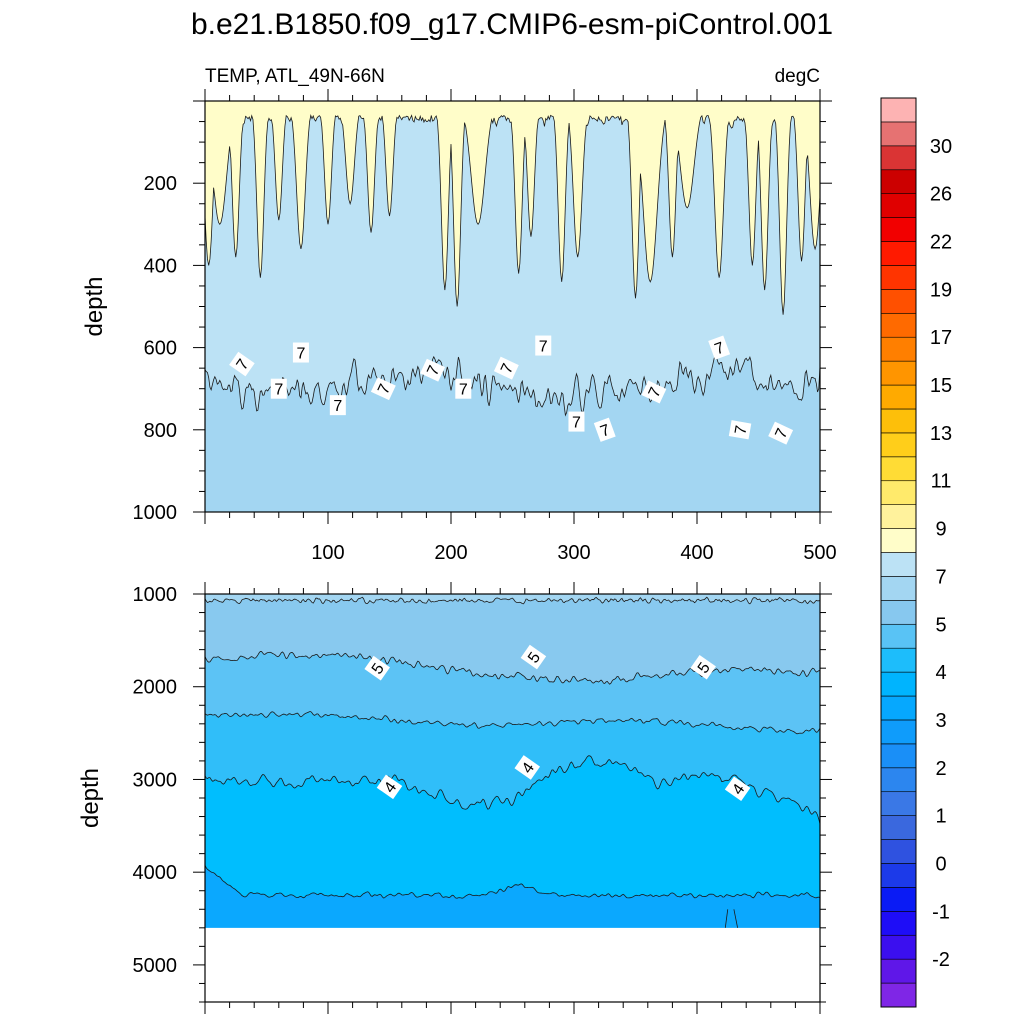 Image resolution: width=1024 pixels, height=1024 pixels. What do you see at coordinates (941, 290) in the screenshot?
I see `colorbar-tick-label: 19` at bounding box center [941, 290].